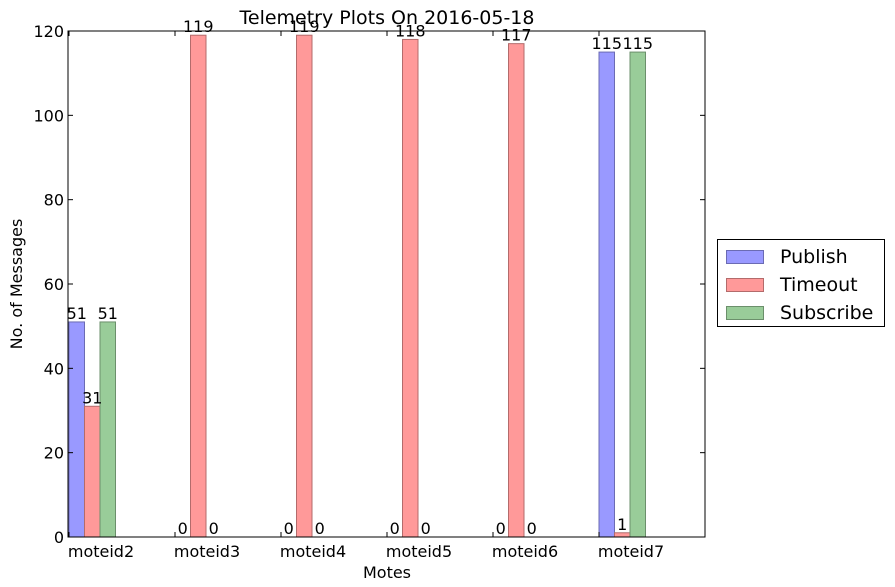 The height and width of the screenshot is (587, 895). What do you see at coordinates (631, 551) in the screenshot?
I see `x-tick-label-moteid7: moteid7` at bounding box center [631, 551].